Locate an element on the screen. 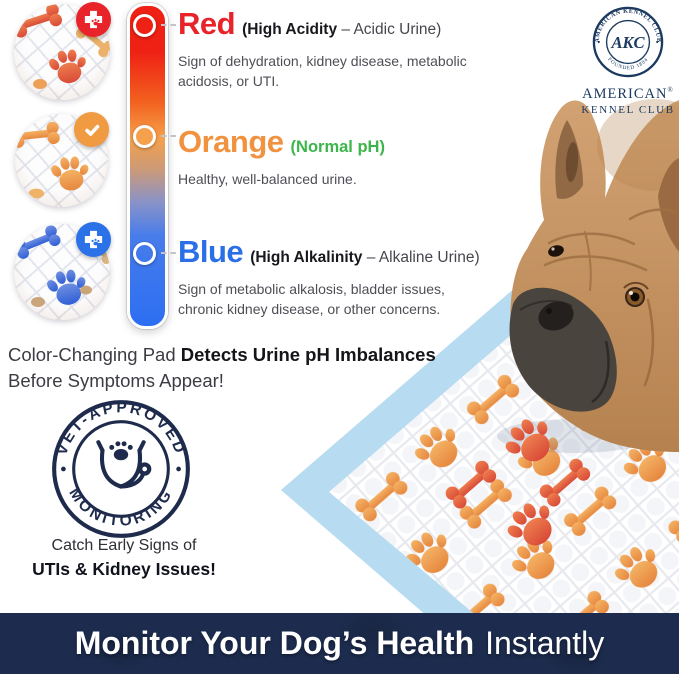 The image size is (679, 674). blue-paw-bone-art is located at coordinates (62, 267).